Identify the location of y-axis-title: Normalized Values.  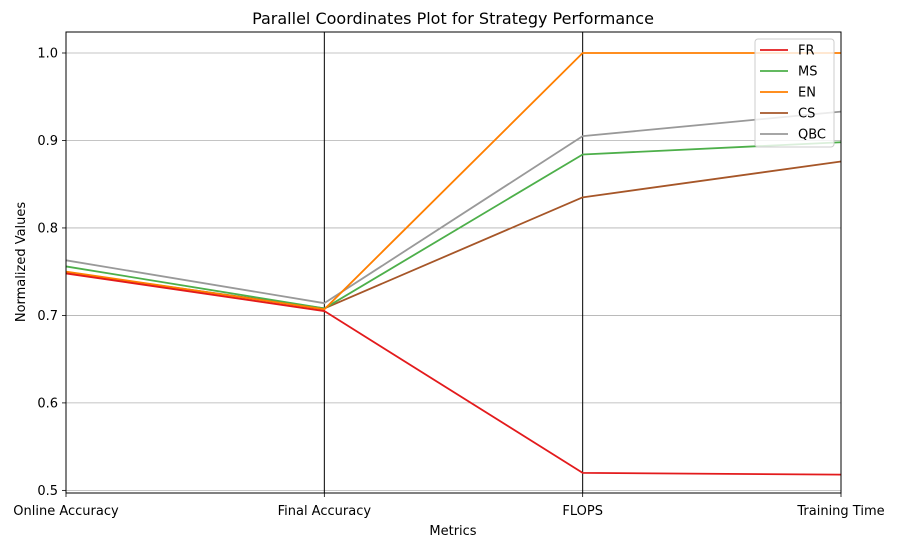
(21, 262).